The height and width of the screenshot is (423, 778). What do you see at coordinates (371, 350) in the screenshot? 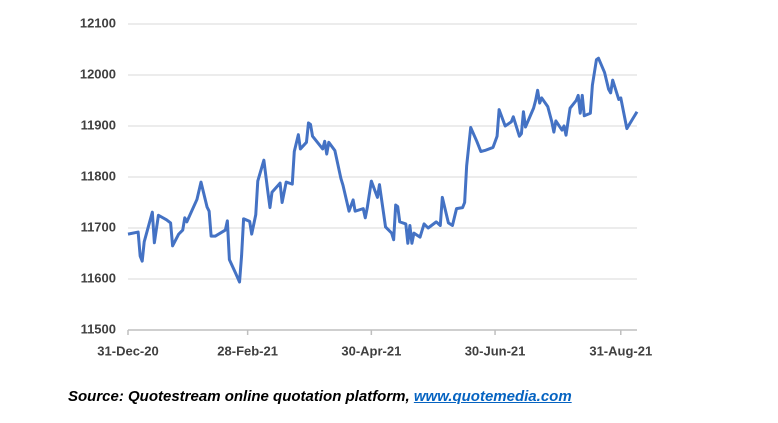
I see `x-tick-label: 30-Apr-21` at bounding box center [371, 350].